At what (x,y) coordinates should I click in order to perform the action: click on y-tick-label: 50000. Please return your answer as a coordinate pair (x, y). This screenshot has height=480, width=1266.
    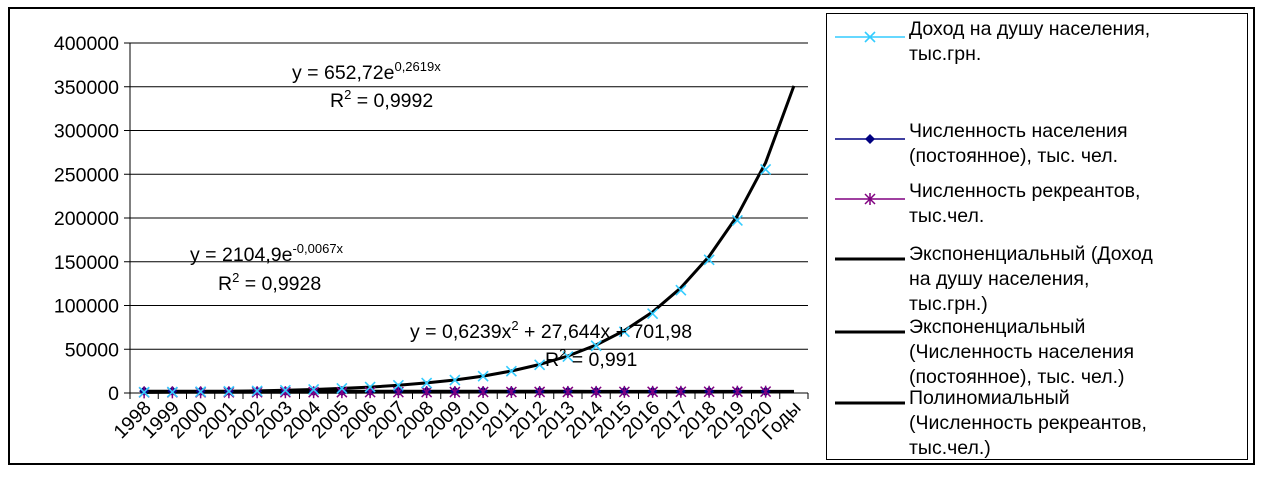
    Looking at the image, I should click on (92, 350).